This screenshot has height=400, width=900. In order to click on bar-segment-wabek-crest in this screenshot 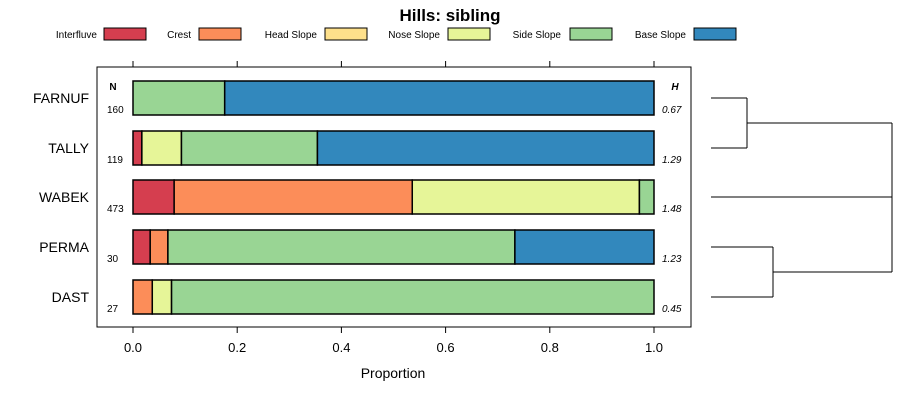, I will do `click(293, 197)`.